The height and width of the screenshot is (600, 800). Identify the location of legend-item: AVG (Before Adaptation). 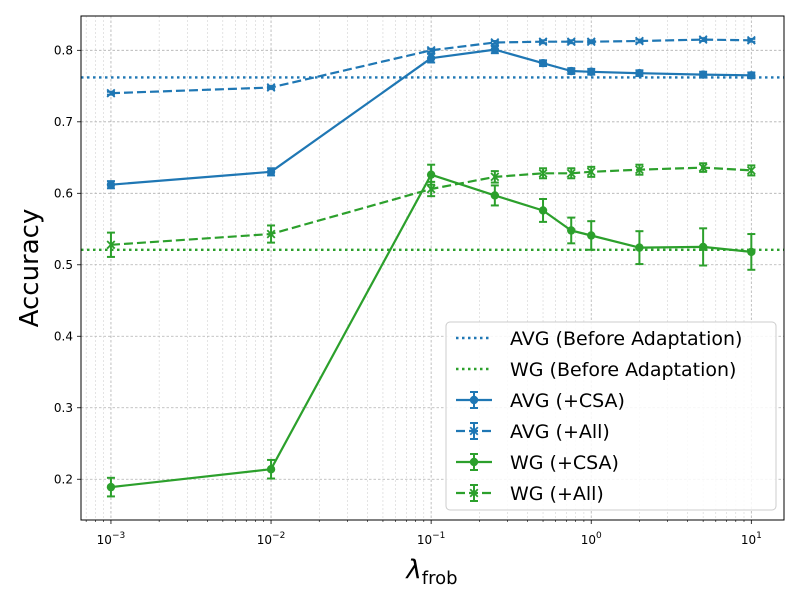
(599, 339).